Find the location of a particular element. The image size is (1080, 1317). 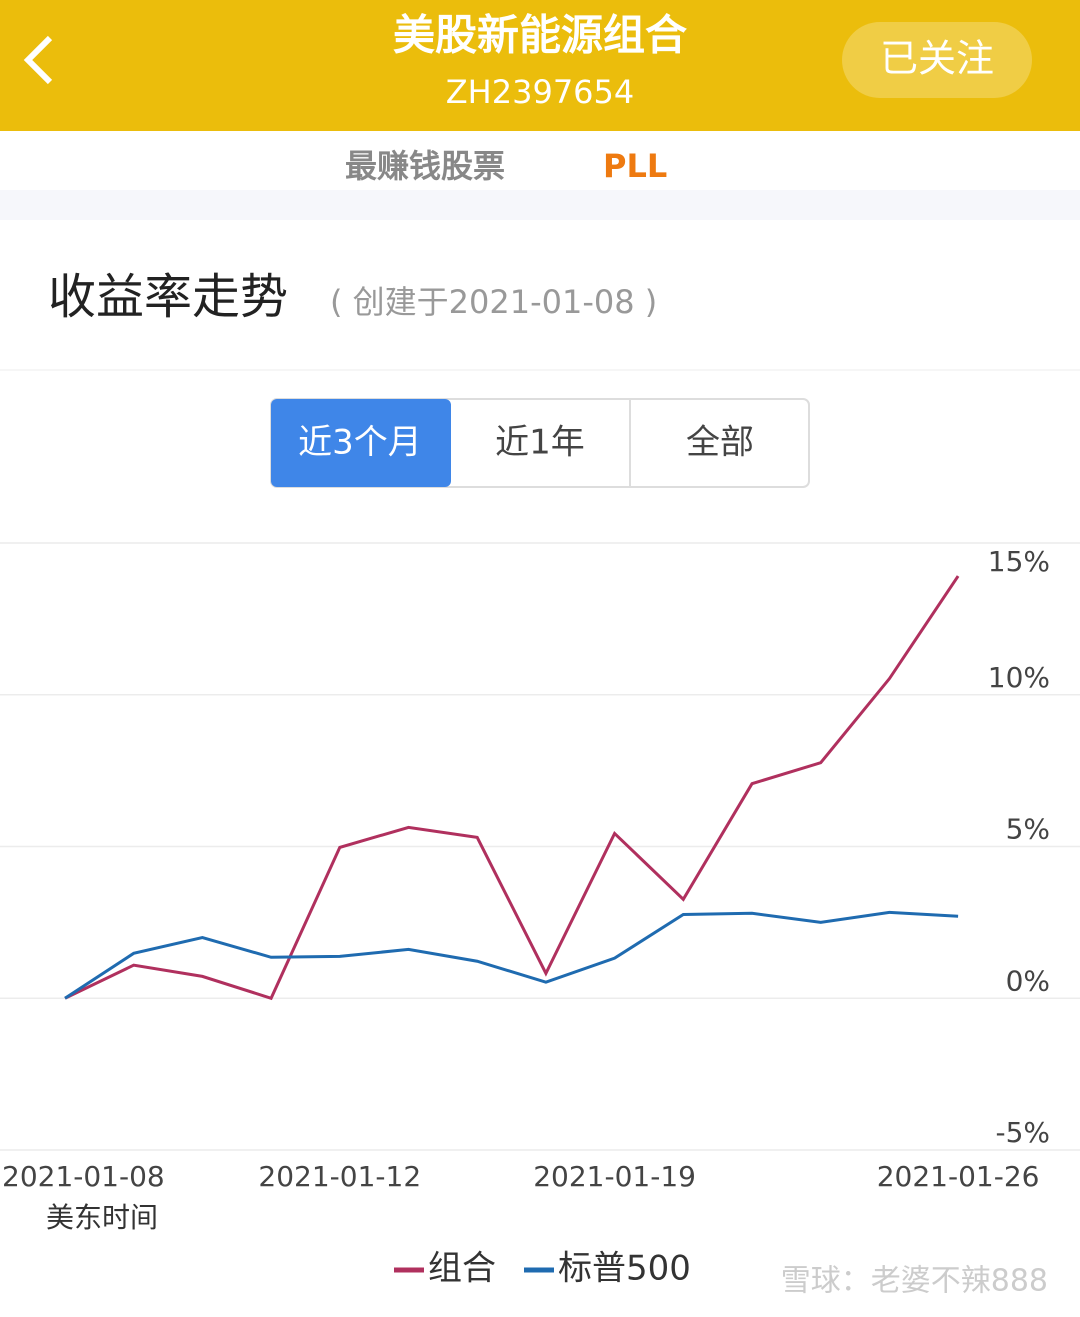

follow-button is located at coordinates (937, 60).